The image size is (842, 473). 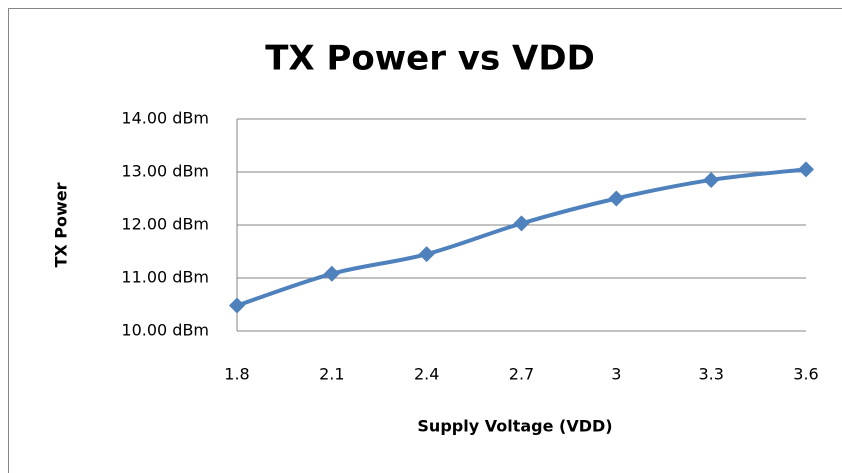 I want to click on x-tick-label: 2.7, so click(x=521, y=374).